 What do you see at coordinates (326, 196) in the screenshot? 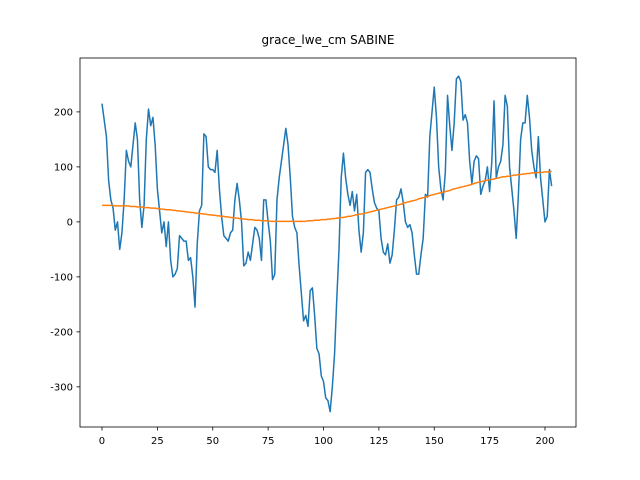
I see `line` at bounding box center [326, 196].